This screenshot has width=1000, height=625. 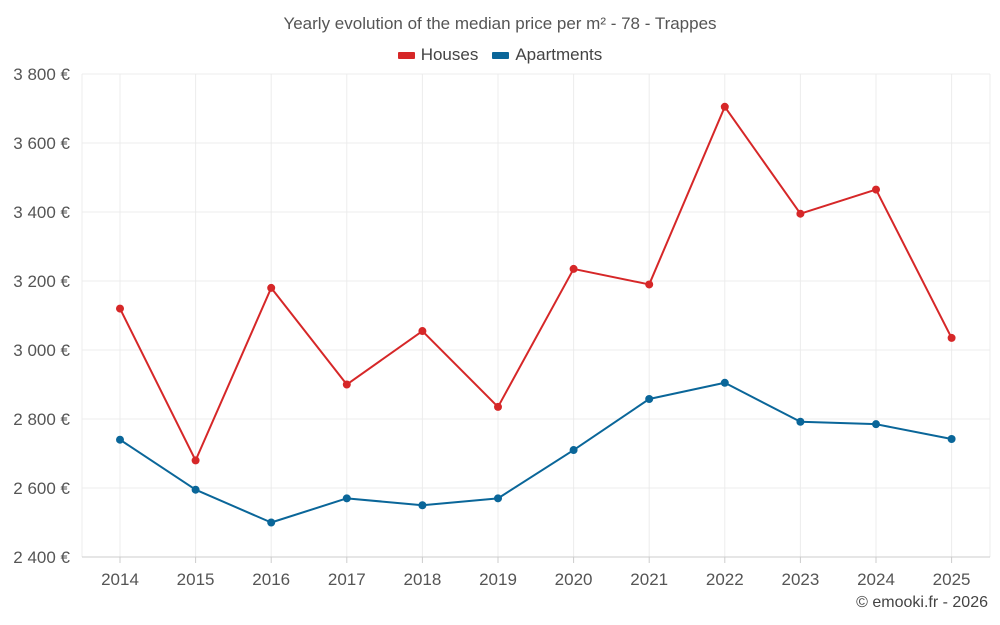 What do you see at coordinates (347, 579) in the screenshot?
I see `x-tick-label: 2017` at bounding box center [347, 579].